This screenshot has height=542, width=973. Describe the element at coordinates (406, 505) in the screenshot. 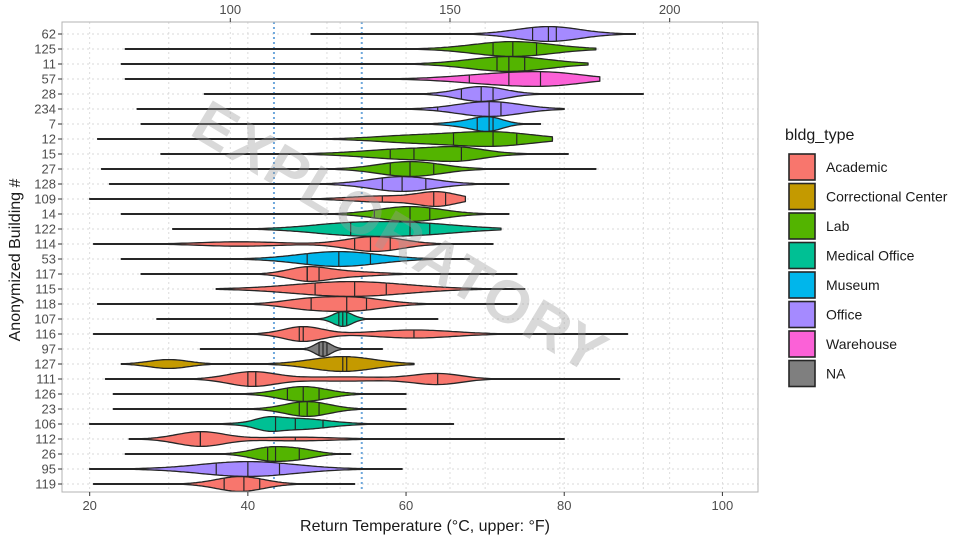

I see `x-tick-label: 60` at that location.